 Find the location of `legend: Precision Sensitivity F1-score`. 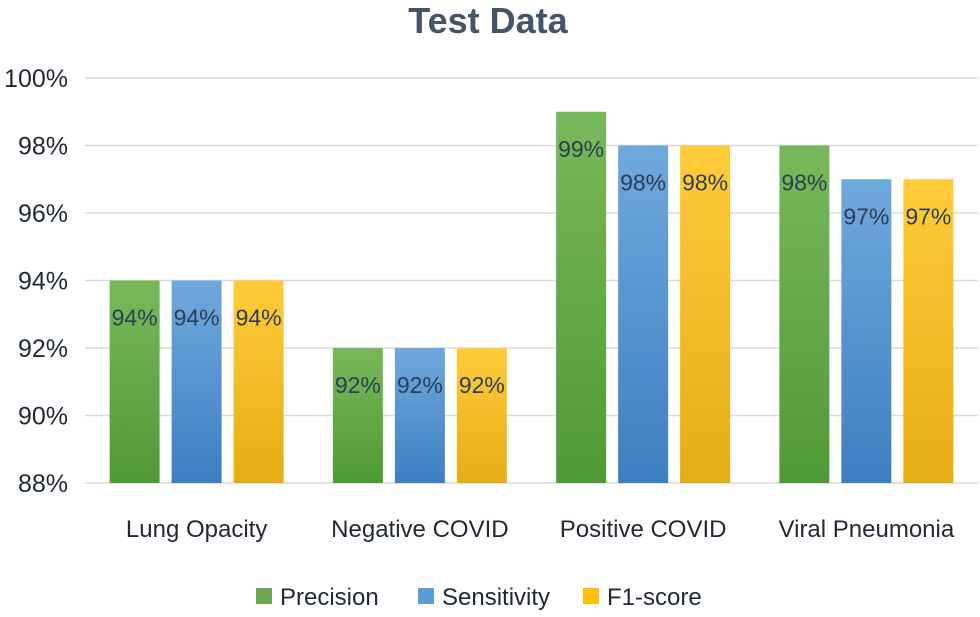

legend: Precision Sensitivity F1-score is located at coordinates (479, 597).